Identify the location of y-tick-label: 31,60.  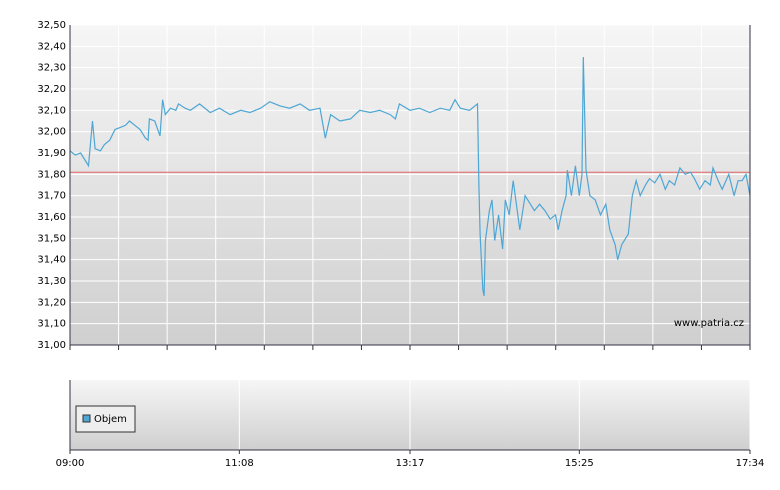
(51, 217).